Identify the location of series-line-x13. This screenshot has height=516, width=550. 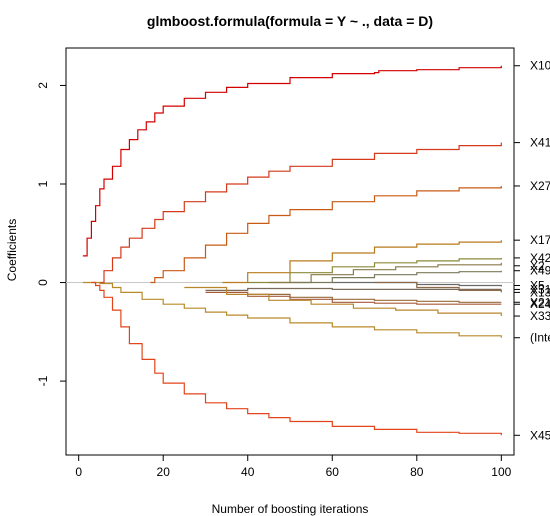
(438, 287).